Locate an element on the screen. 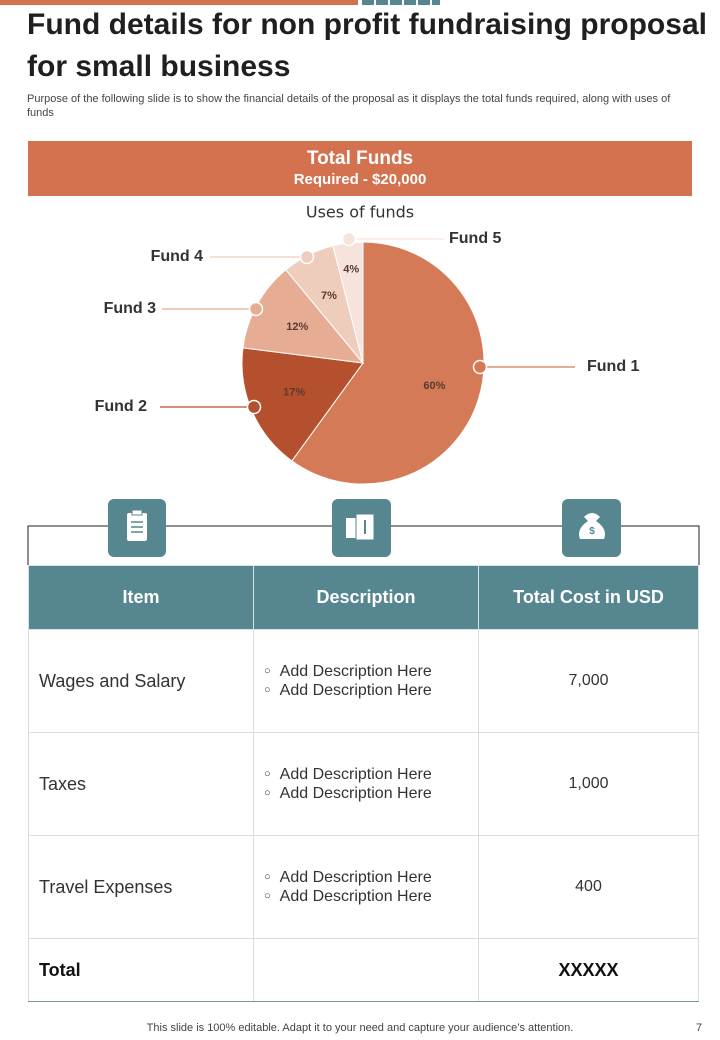 The width and height of the screenshot is (720, 1040). table-header: Item Description Total Cost in USD is located at coordinates (363, 597).